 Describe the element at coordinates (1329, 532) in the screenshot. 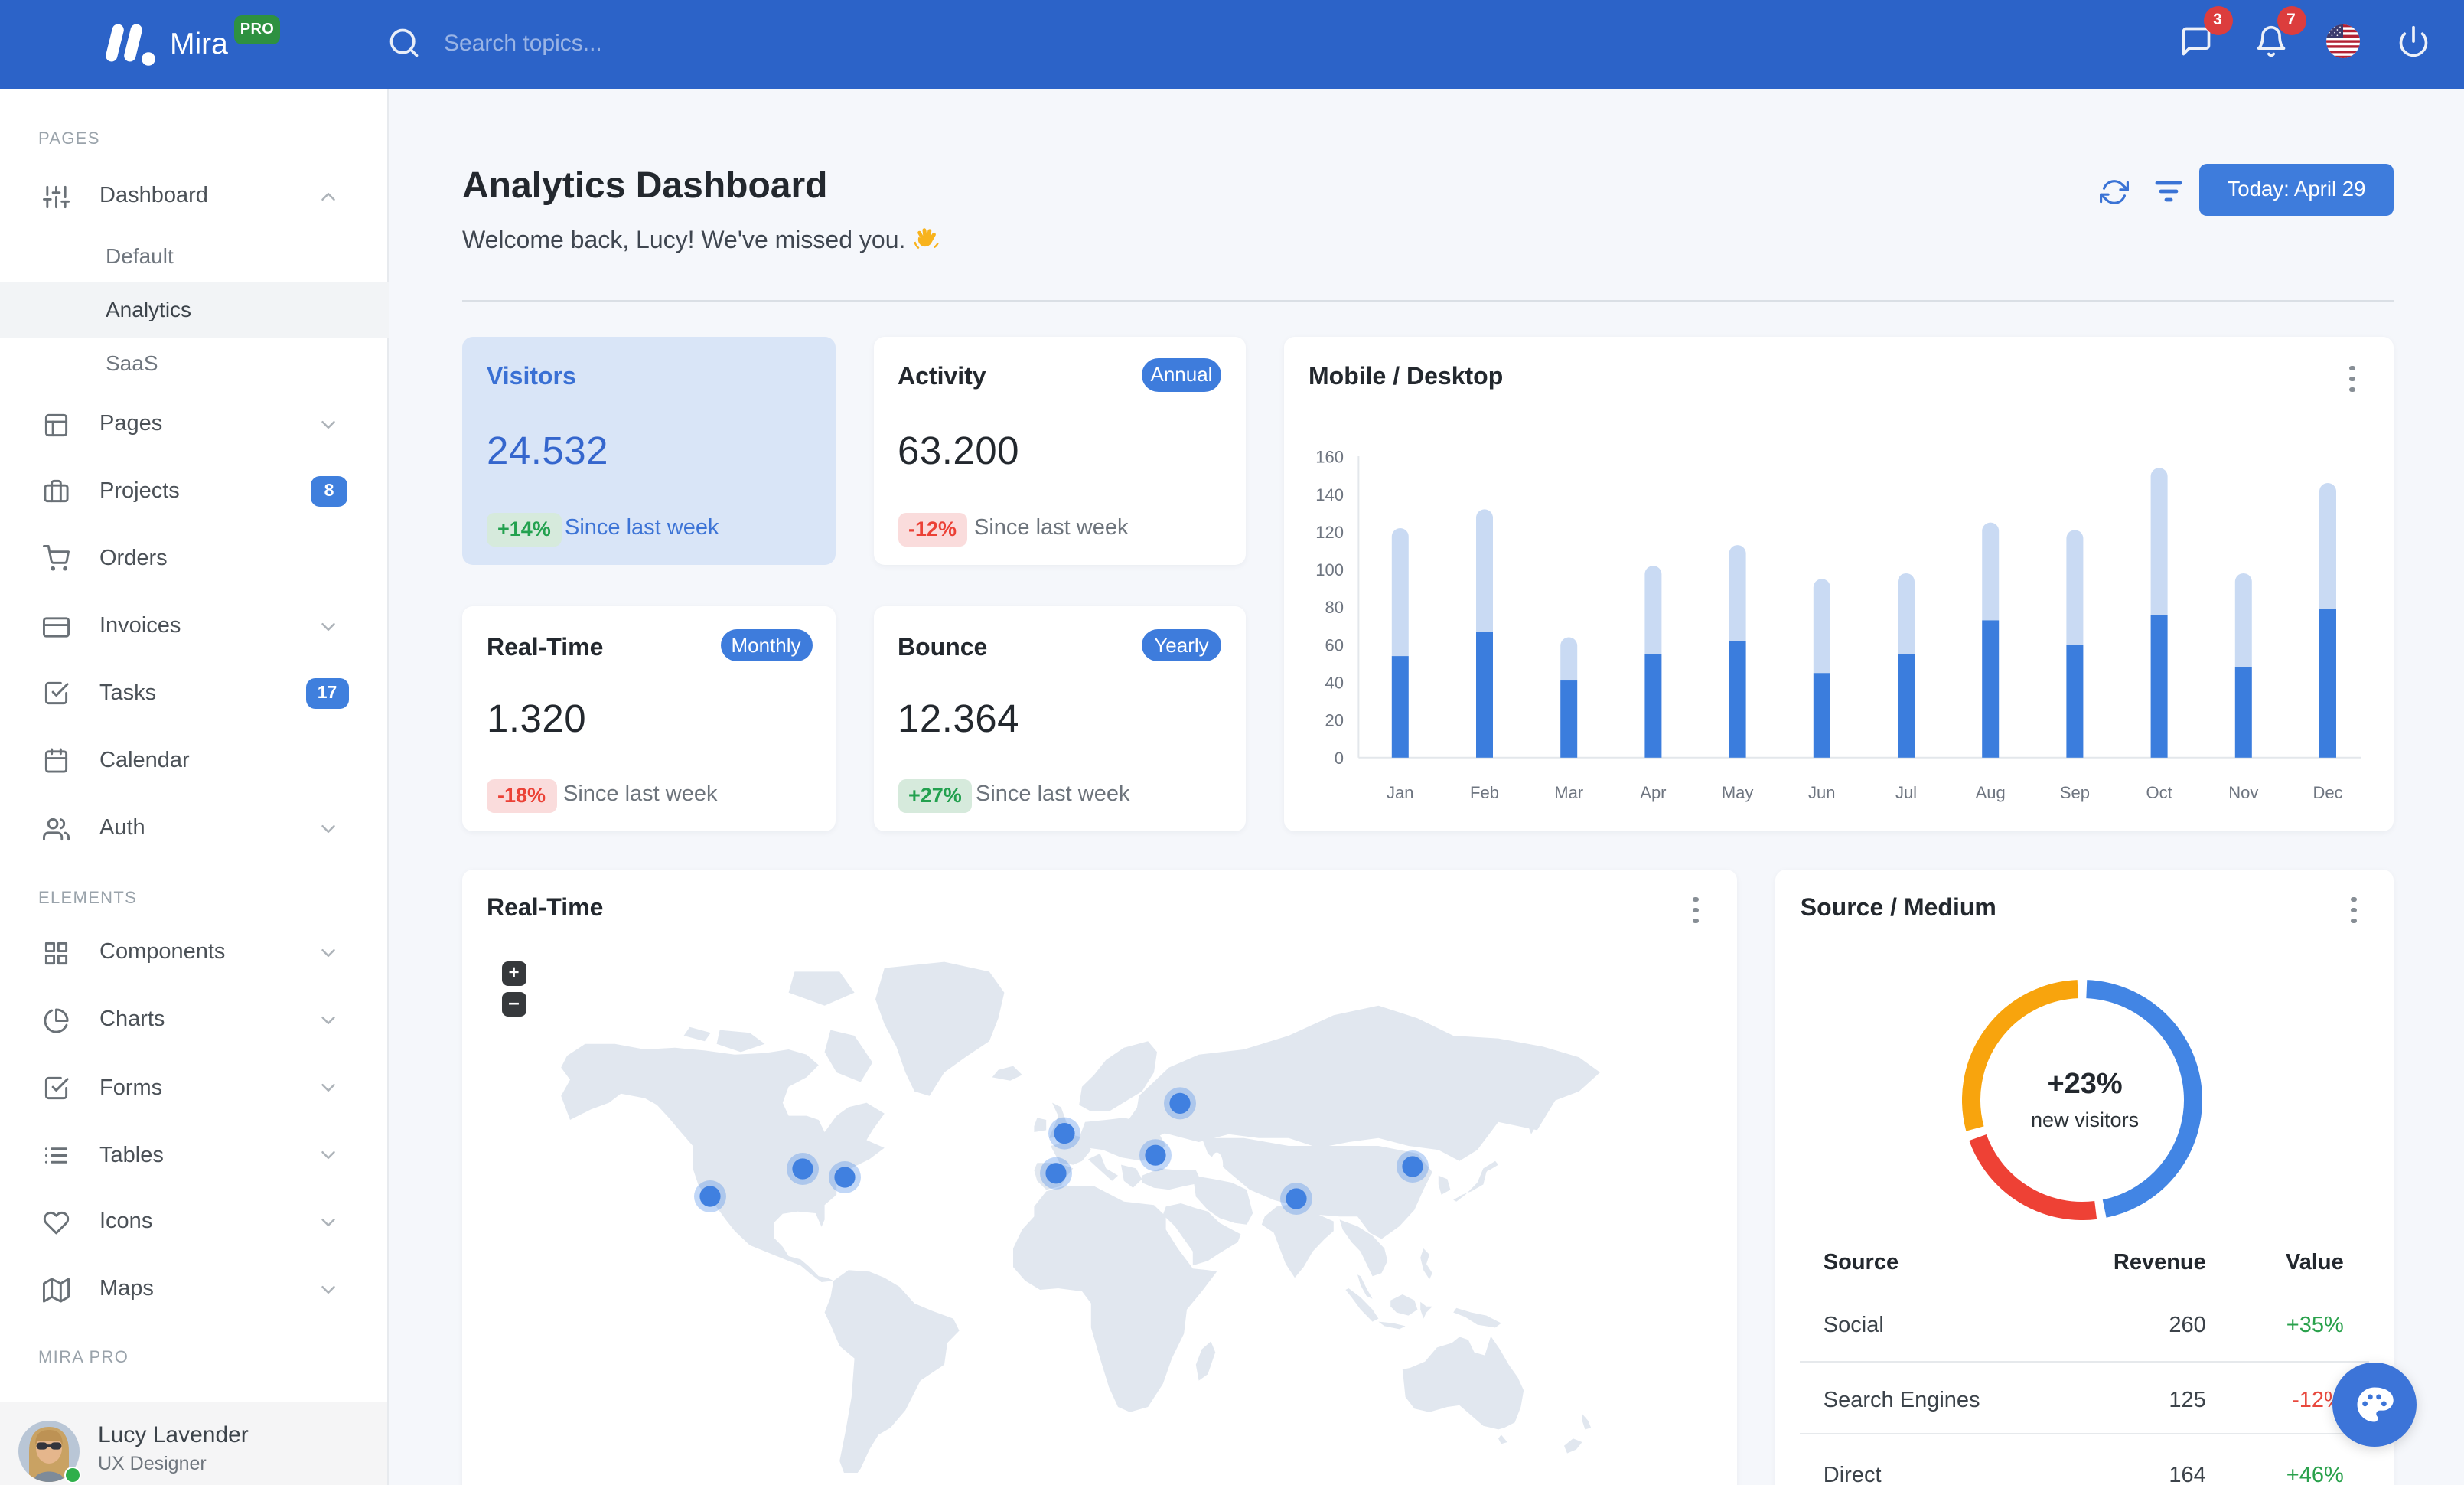

I see `svg-text: 120` at that location.